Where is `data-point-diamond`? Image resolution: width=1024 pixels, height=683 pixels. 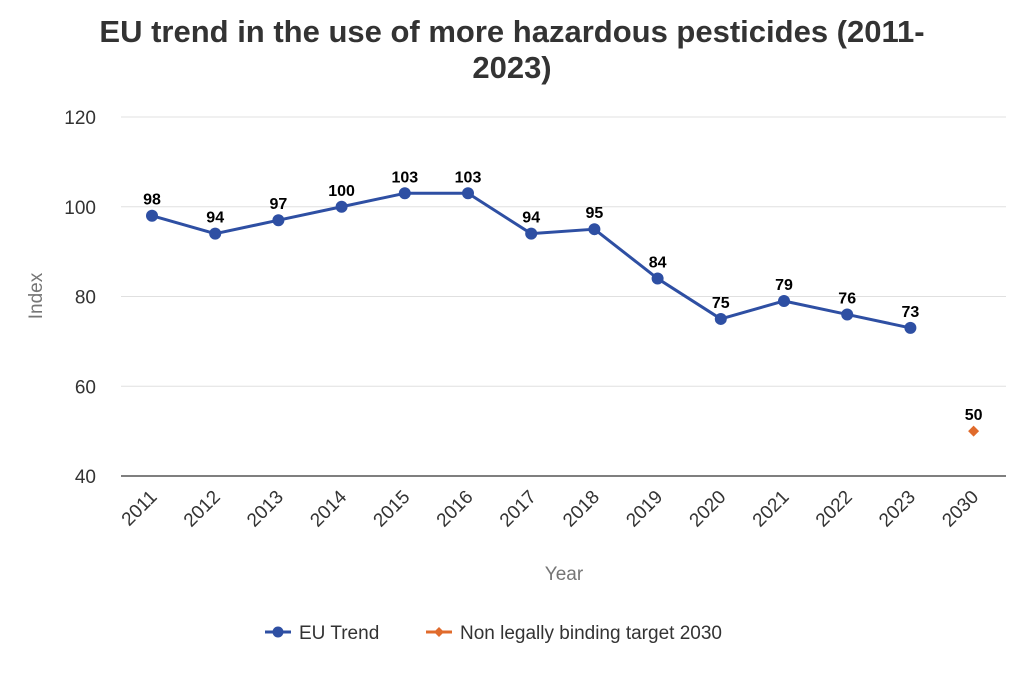 data-point-diamond is located at coordinates (974, 431).